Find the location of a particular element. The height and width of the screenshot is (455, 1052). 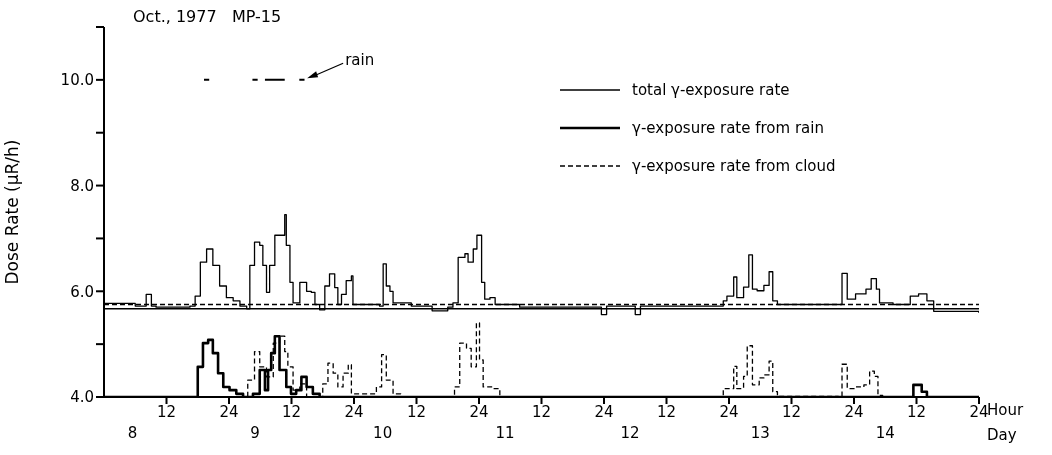

annotation: rain is located at coordinates (360, 60).